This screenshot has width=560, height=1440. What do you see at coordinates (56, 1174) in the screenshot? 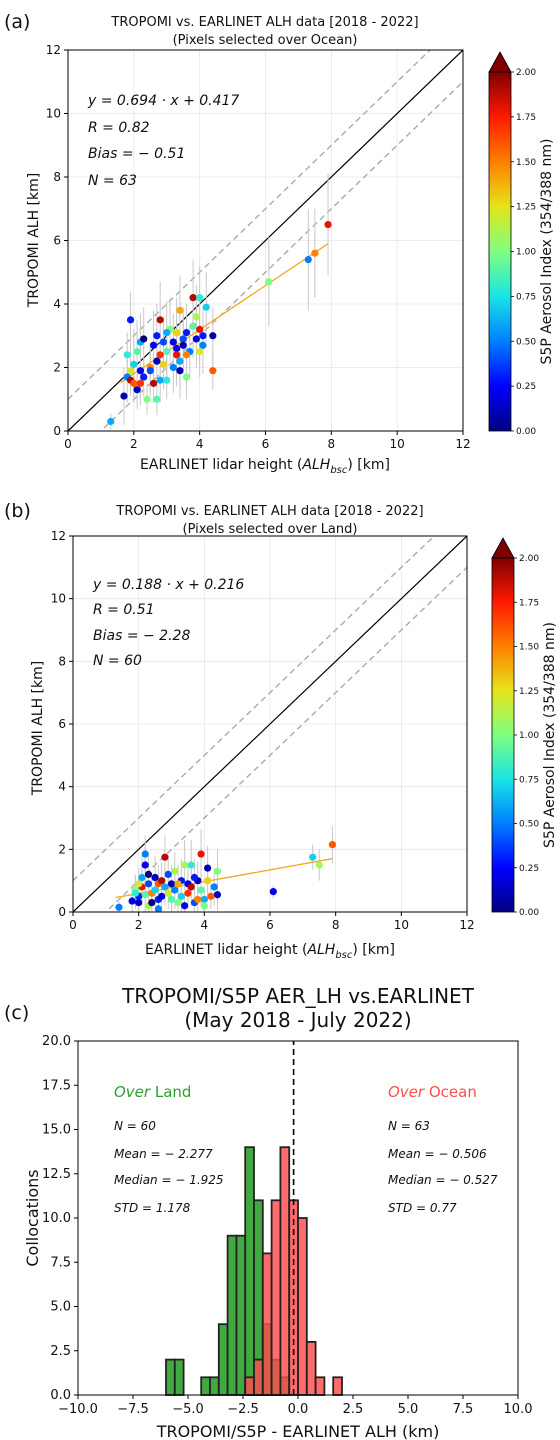
I see `y-tick-label-c: 12.5` at bounding box center [56, 1174].